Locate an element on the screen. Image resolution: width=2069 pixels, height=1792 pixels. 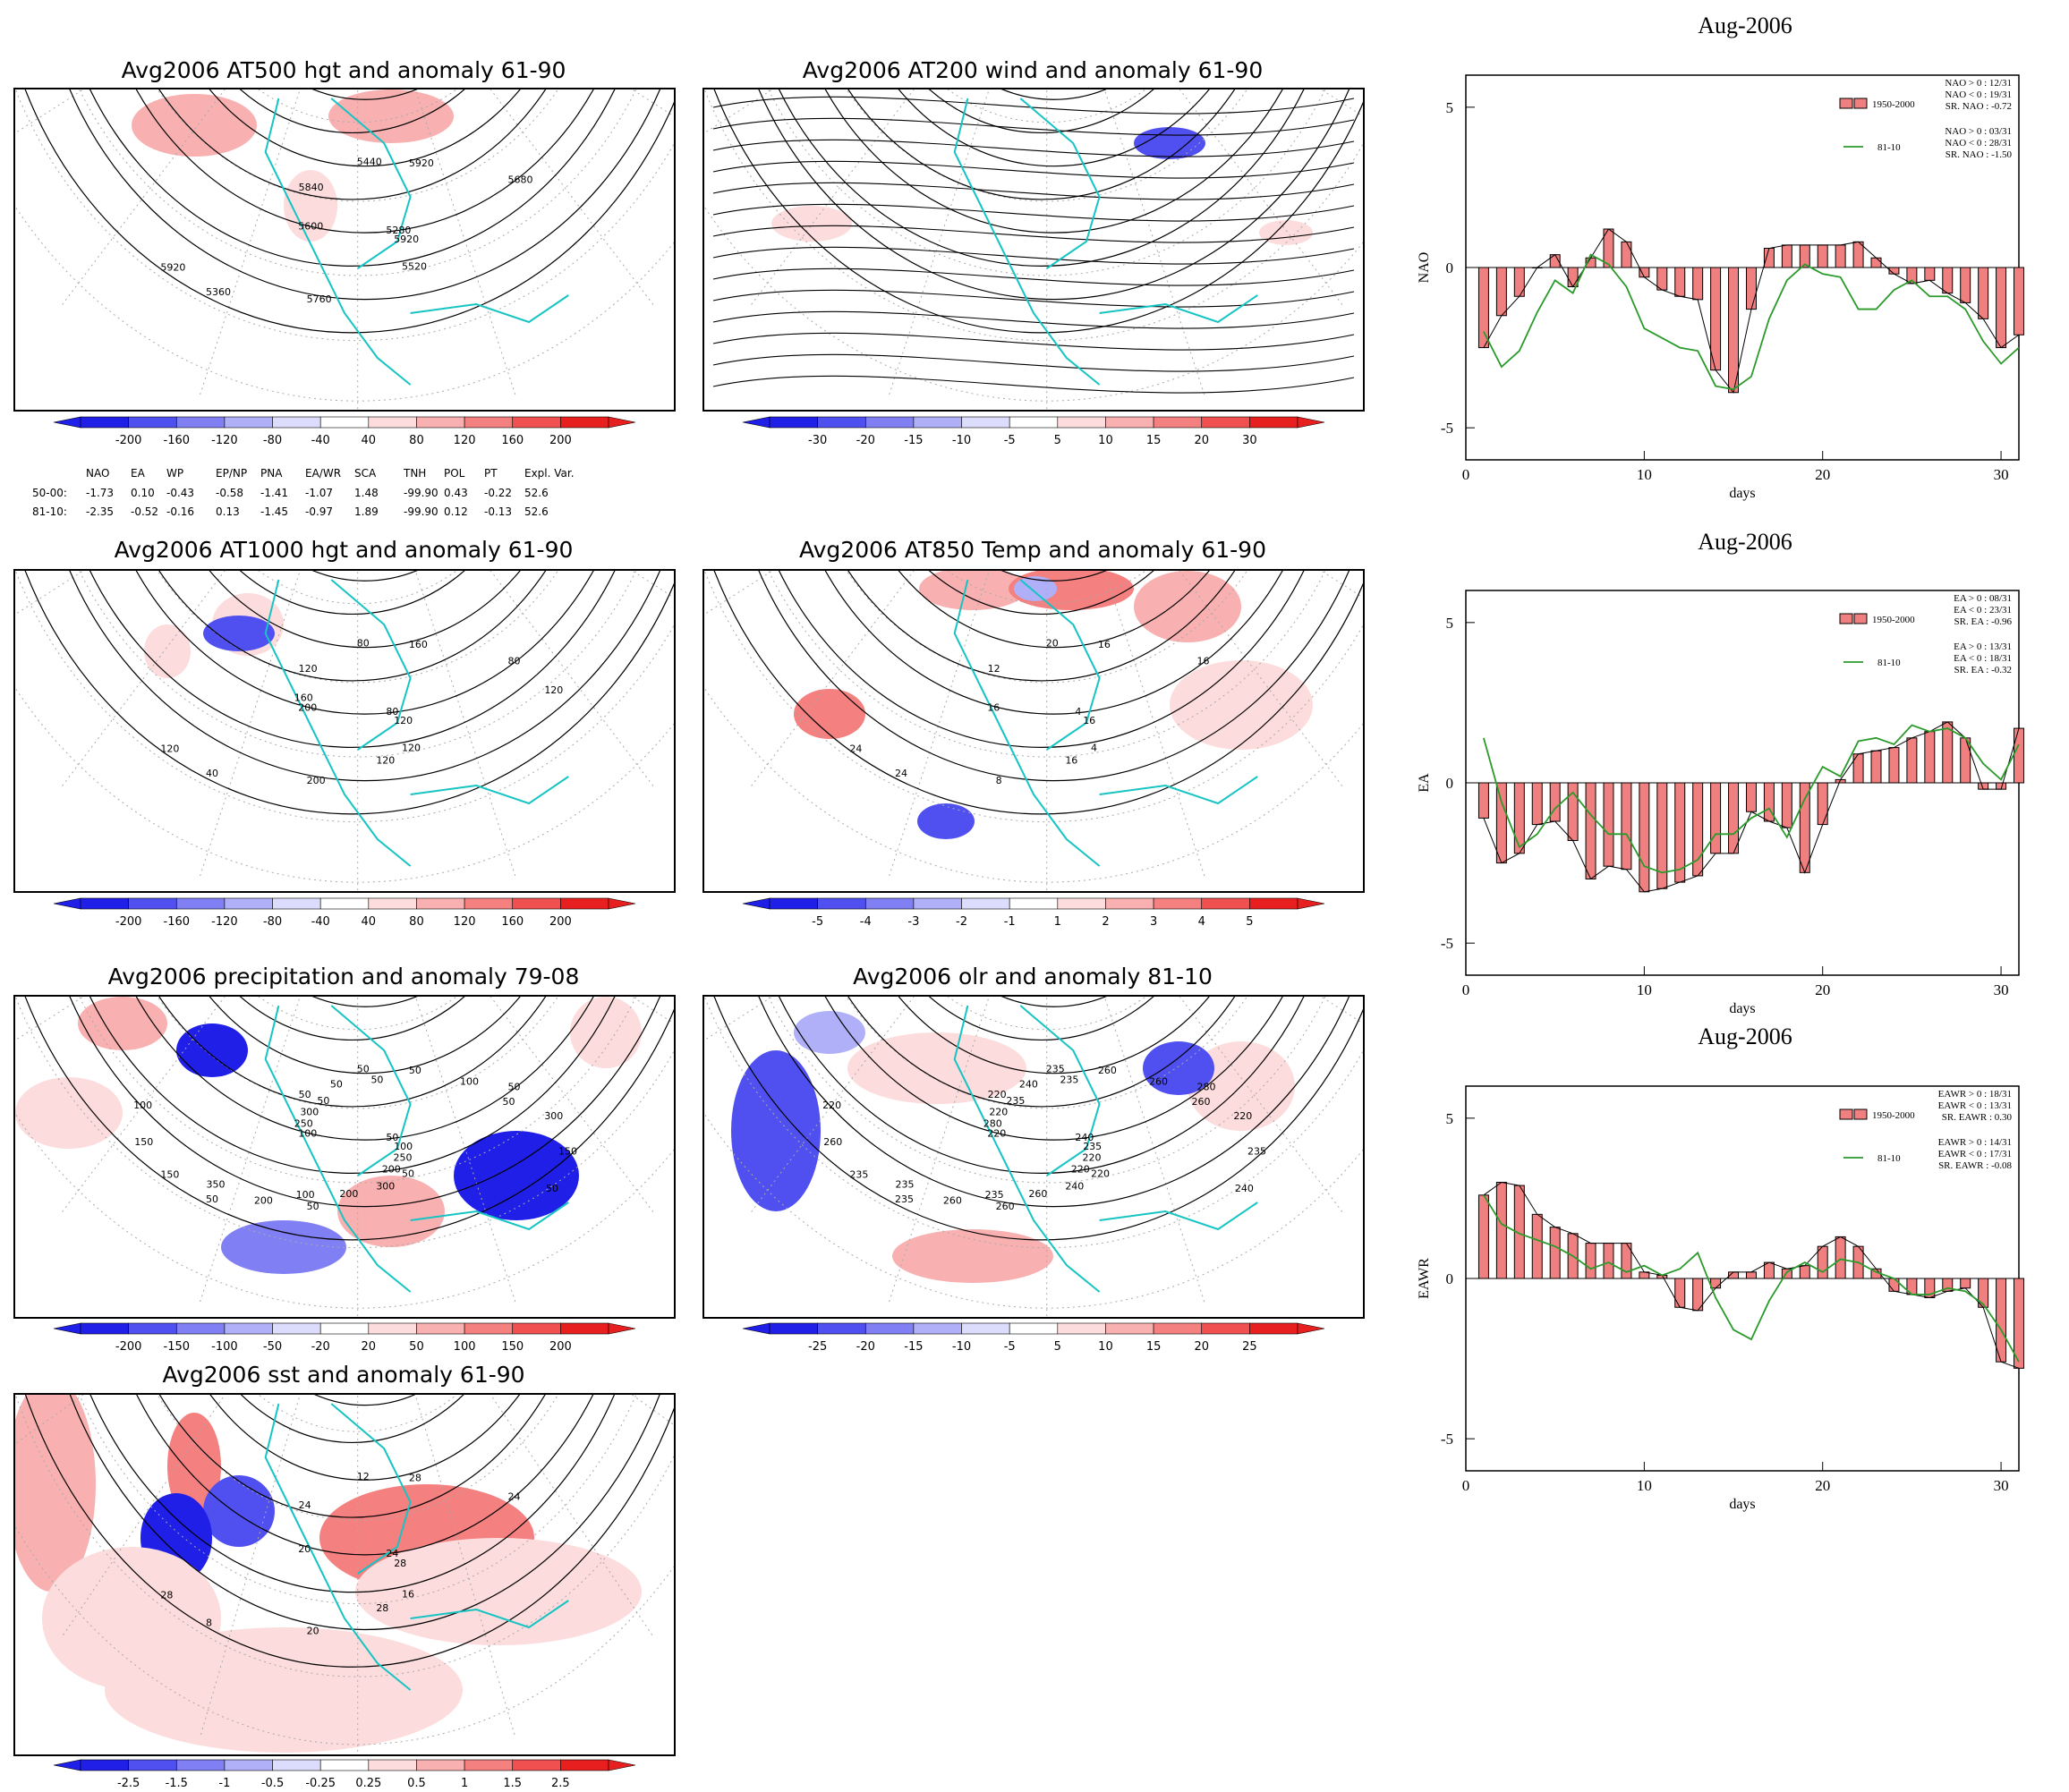
colorbar-tick-label: 30 is located at coordinates (1249, 440).